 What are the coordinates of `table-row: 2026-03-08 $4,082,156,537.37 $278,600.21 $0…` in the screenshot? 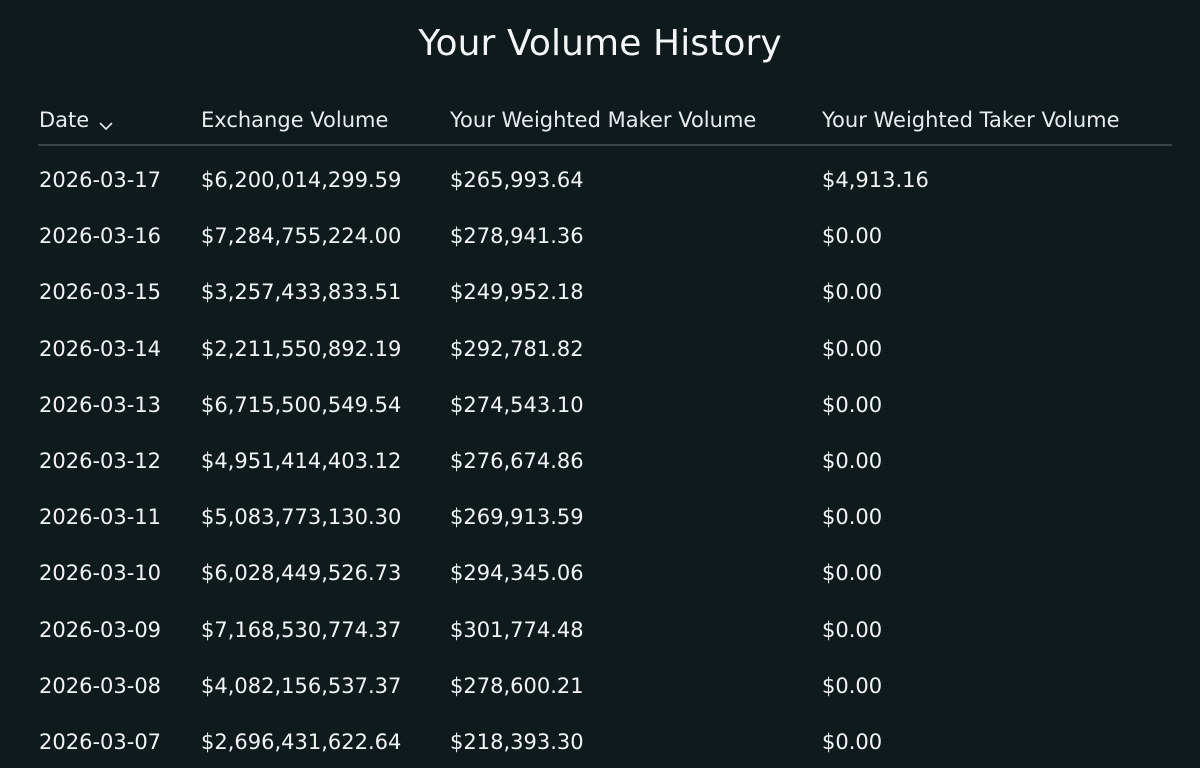 It's located at (605, 688).